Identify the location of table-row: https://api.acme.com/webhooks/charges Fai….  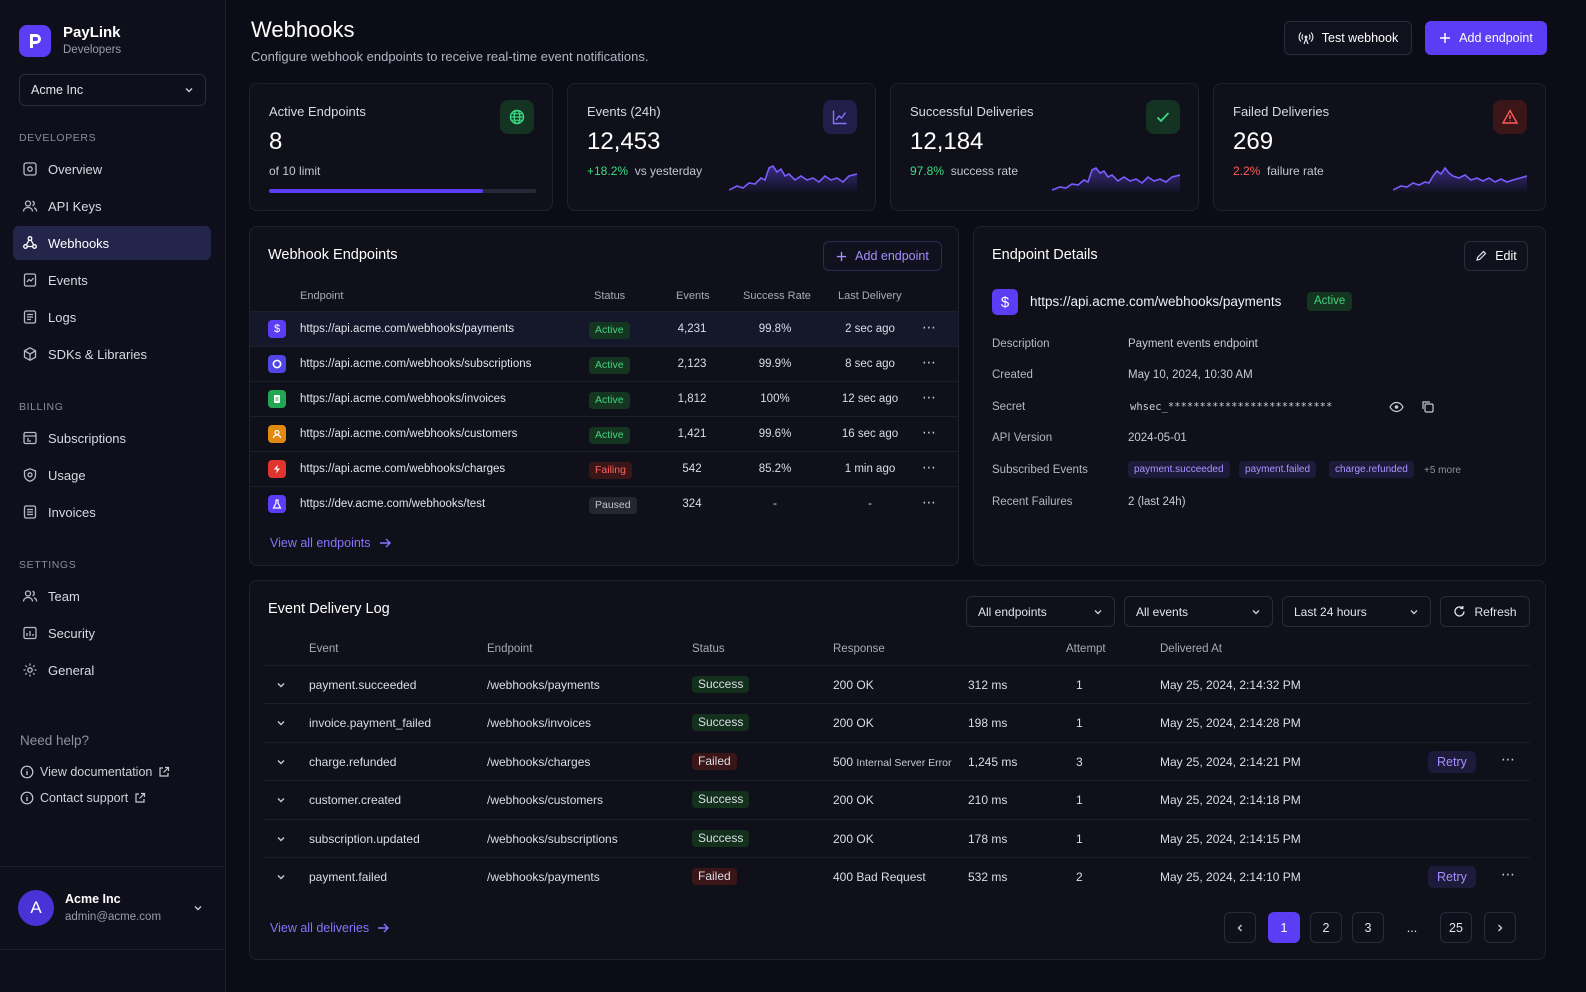
(604, 468).